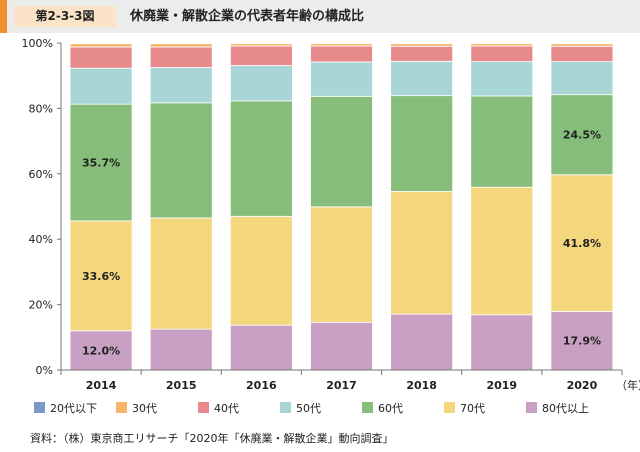 Image resolution: width=640 pixels, height=452 pixels. I want to click on y-tick-label: 80%, so click(41, 108).